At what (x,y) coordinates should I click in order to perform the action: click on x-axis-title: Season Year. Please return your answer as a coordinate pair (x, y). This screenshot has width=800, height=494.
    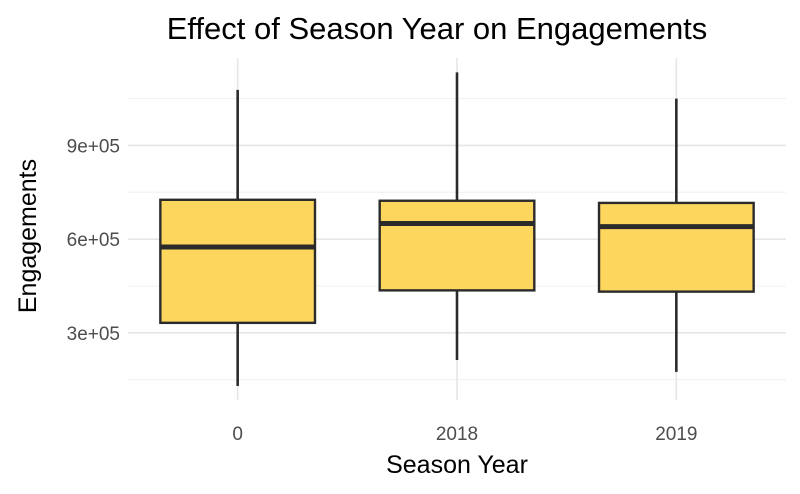
    Looking at the image, I should click on (457, 465).